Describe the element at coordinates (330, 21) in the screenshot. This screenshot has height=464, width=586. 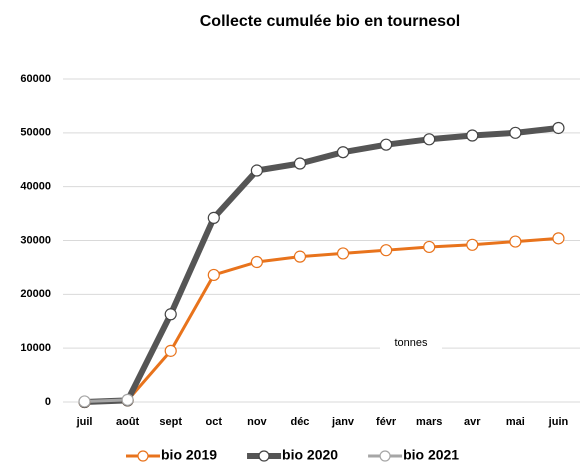
I see `chart-title: Collecte cumulée bio en tournesol` at that location.